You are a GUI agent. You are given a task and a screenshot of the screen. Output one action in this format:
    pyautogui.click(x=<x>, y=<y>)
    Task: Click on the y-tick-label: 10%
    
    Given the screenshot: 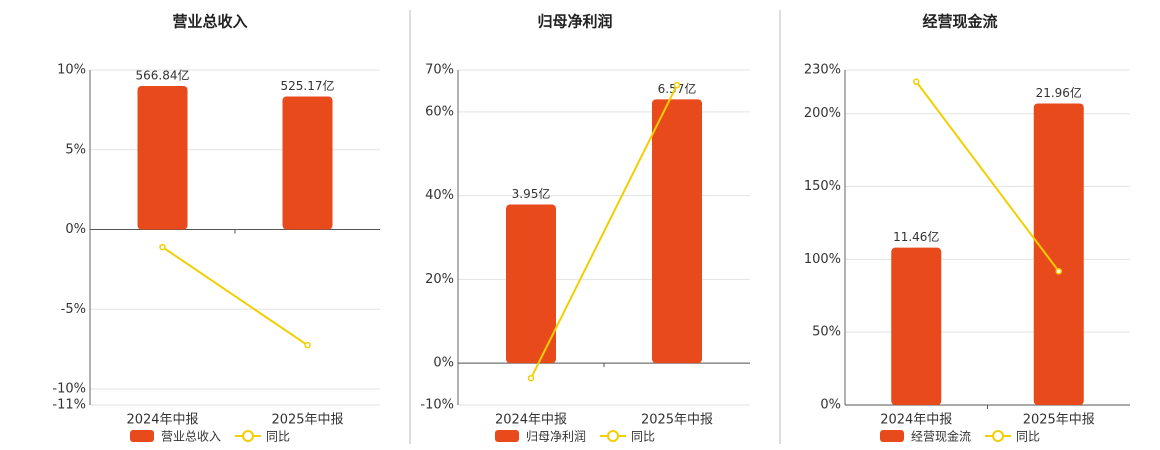 What is the action you would take?
    pyautogui.click(x=71, y=70)
    